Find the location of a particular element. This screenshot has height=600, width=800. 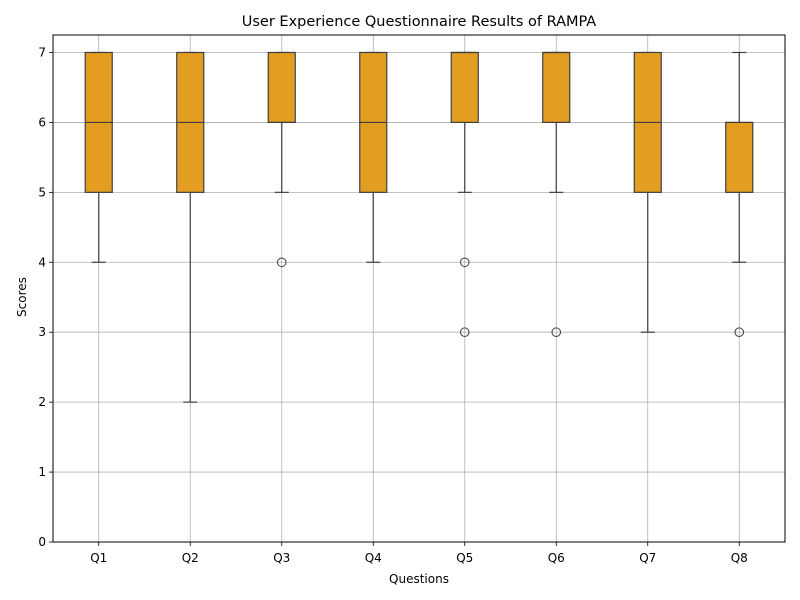

box-q6 is located at coordinates (556, 194).